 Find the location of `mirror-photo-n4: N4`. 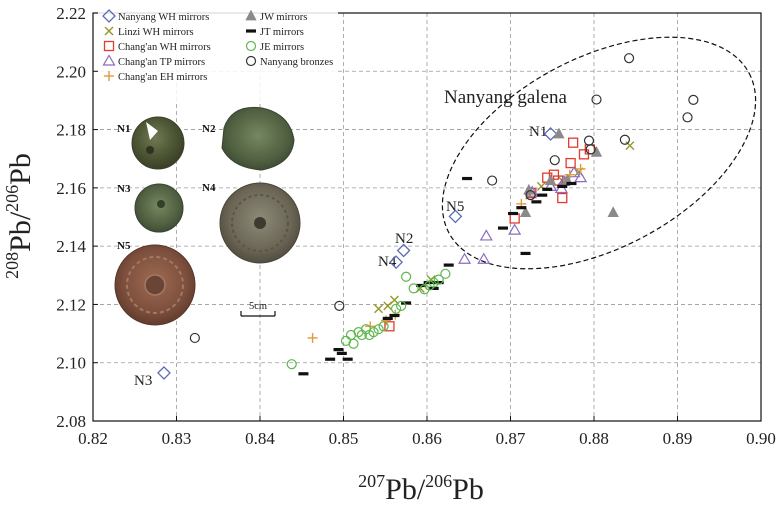

mirror-photo-n4: N4 is located at coordinates (251, 223).